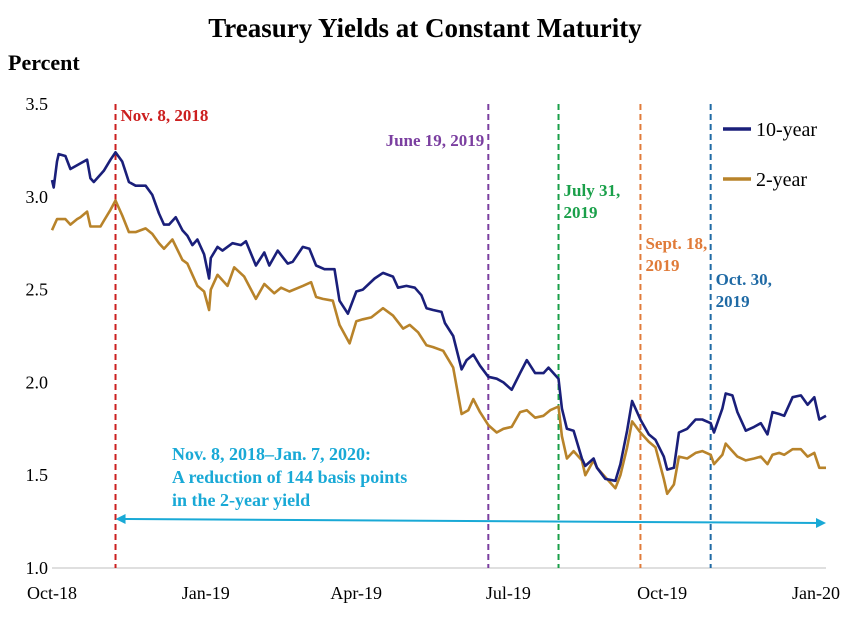  Describe the element at coordinates (37, 104) in the screenshot. I see `y-tick-label: 3.5` at that location.